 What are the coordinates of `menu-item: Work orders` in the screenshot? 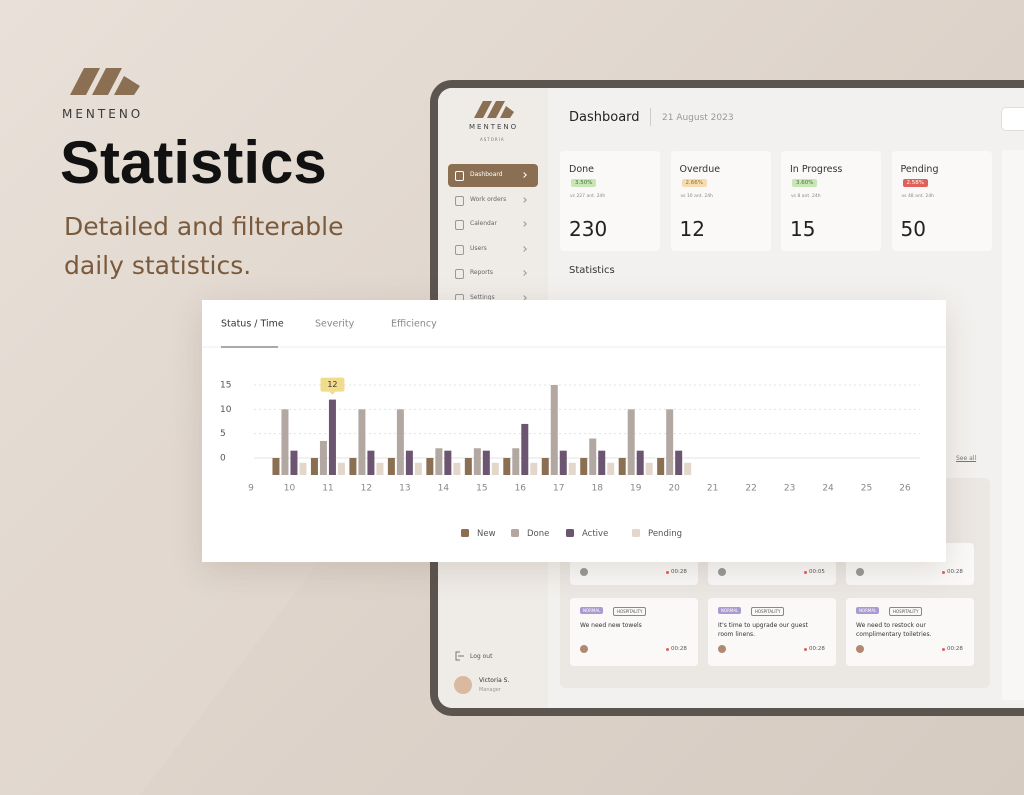 It's located at (488, 199).